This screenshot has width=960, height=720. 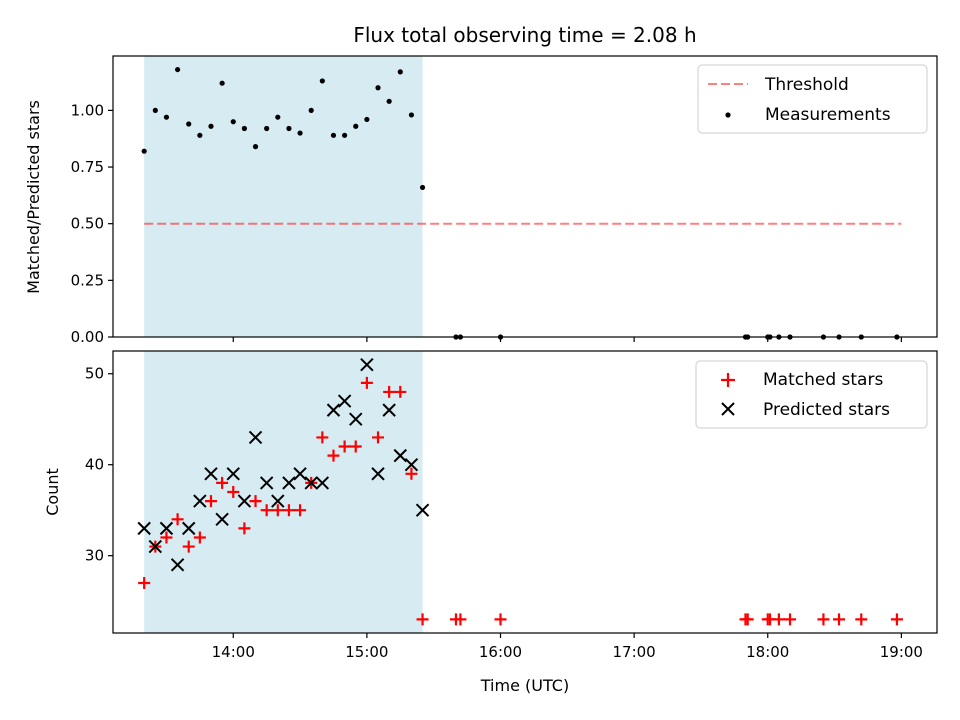 What do you see at coordinates (87, 110) in the screenshot?
I see `top-y-tick-label: 1.00` at bounding box center [87, 110].